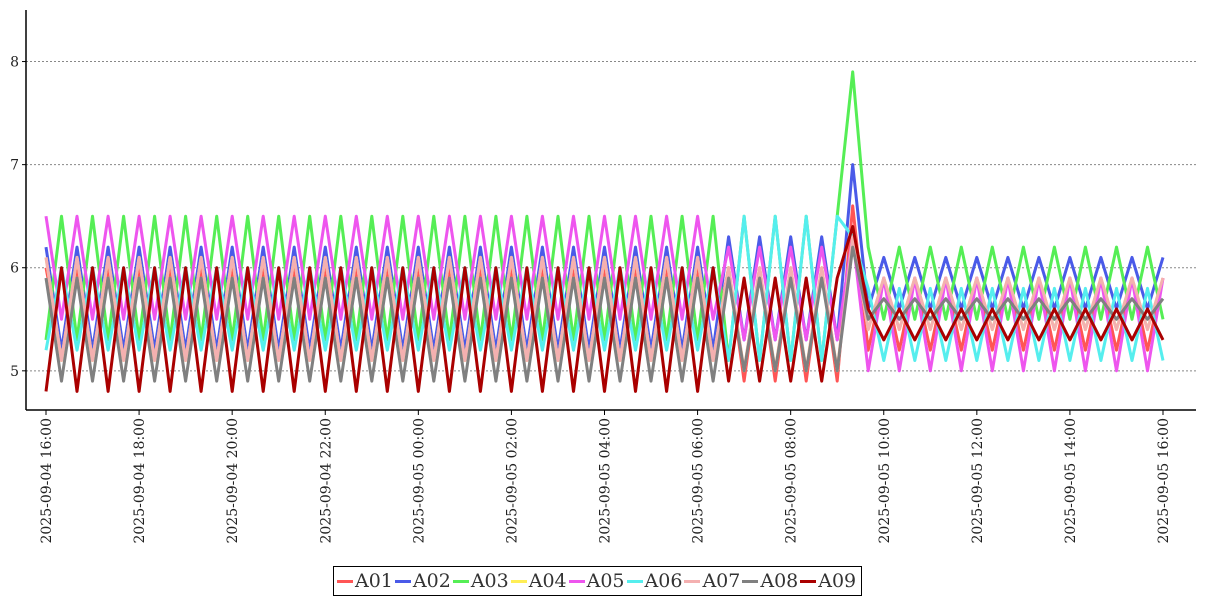 The image size is (1207, 600). I want to click on x-tick-label: 2025-09-05 04:00, so click(606, 481).